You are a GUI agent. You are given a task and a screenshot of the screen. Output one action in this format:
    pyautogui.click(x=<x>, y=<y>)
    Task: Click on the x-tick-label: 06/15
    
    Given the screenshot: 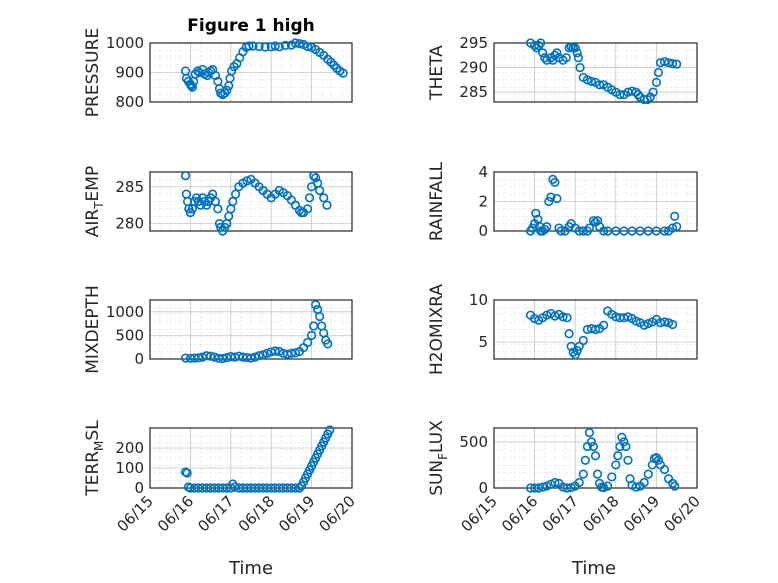 What is the action you would take?
    pyautogui.click(x=135, y=513)
    